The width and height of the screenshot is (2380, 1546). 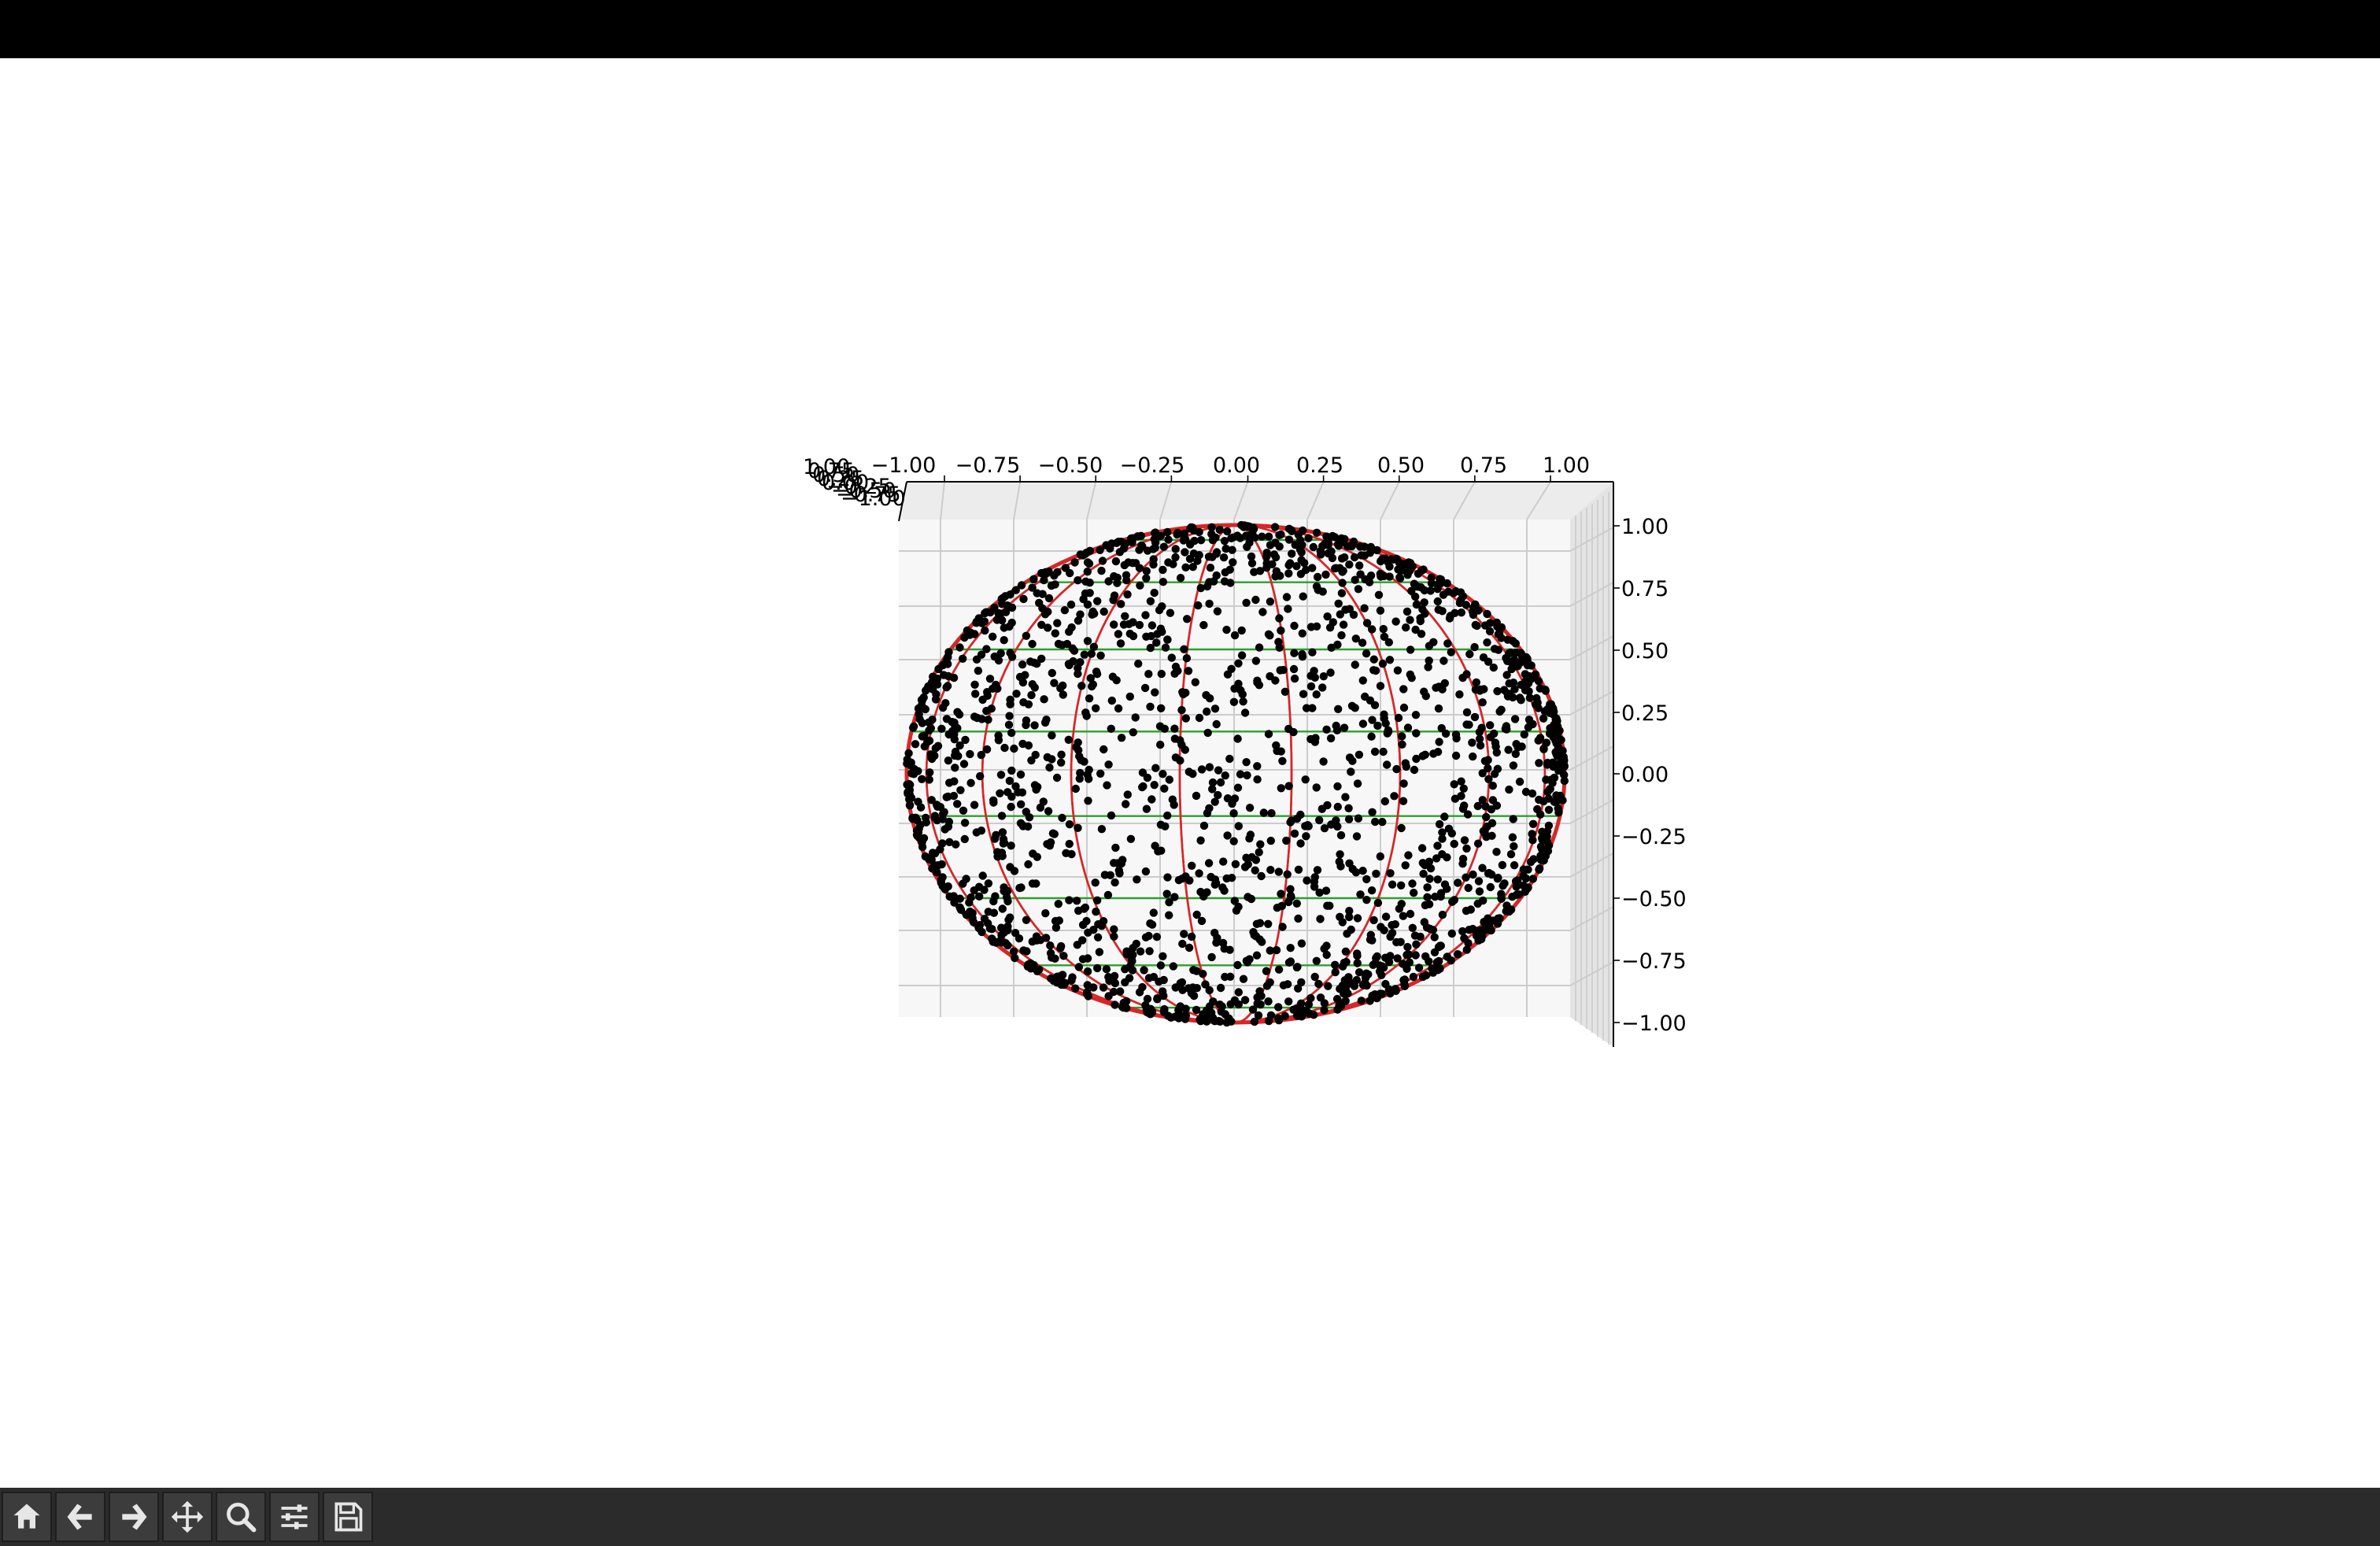 What do you see at coordinates (27, 1517) in the screenshot?
I see `home-button` at bounding box center [27, 1517].